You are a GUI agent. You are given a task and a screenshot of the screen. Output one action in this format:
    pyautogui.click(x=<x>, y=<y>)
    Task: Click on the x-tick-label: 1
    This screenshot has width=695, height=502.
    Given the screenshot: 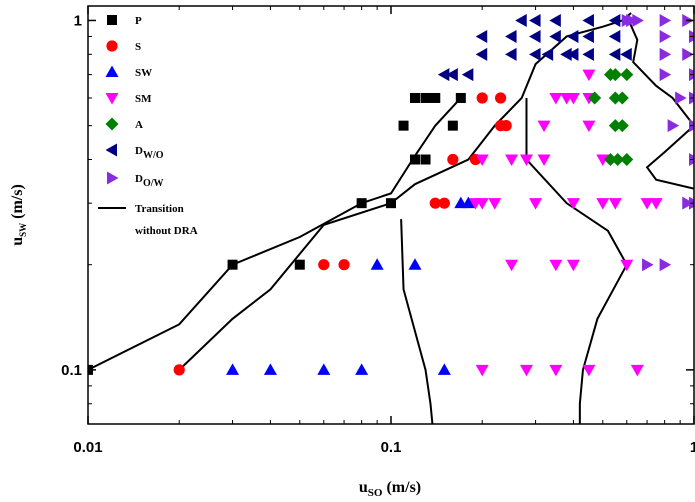 What is the action you would take?
    pyautogui.click(x=692, y=447)
    